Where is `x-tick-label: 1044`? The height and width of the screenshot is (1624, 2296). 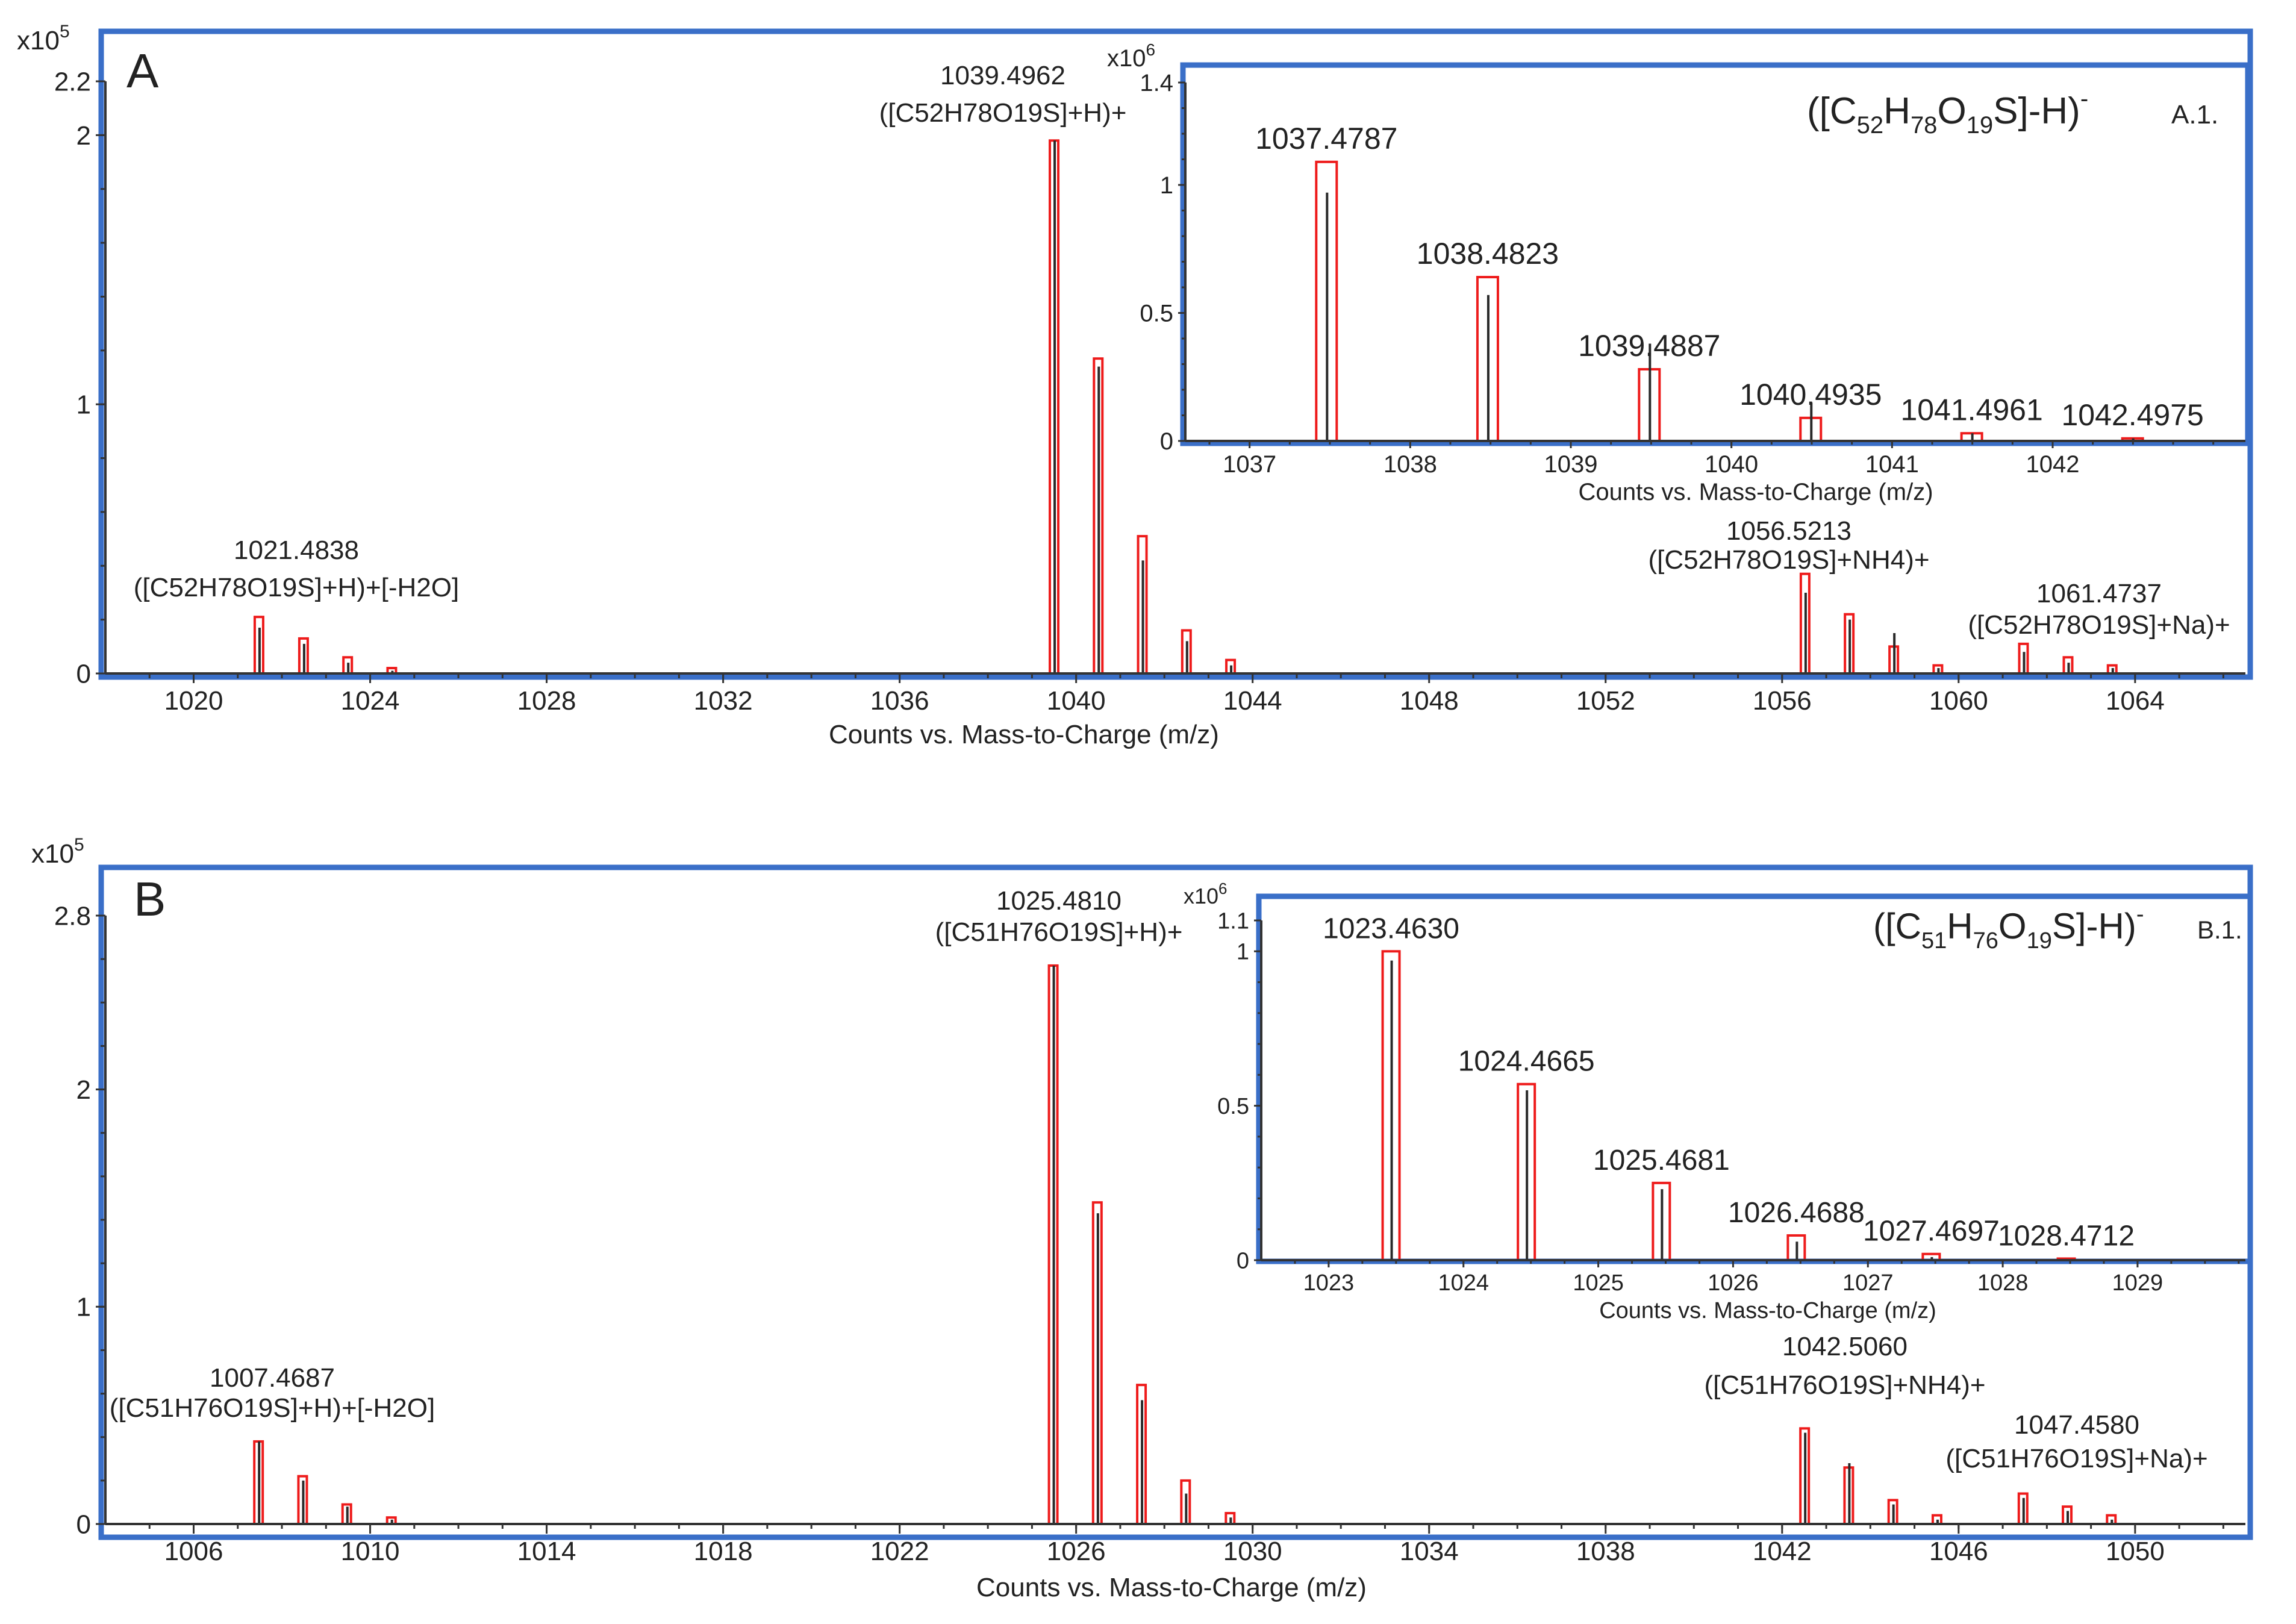 x-tick-label: 1044 is located at coordinates (1252, 701).